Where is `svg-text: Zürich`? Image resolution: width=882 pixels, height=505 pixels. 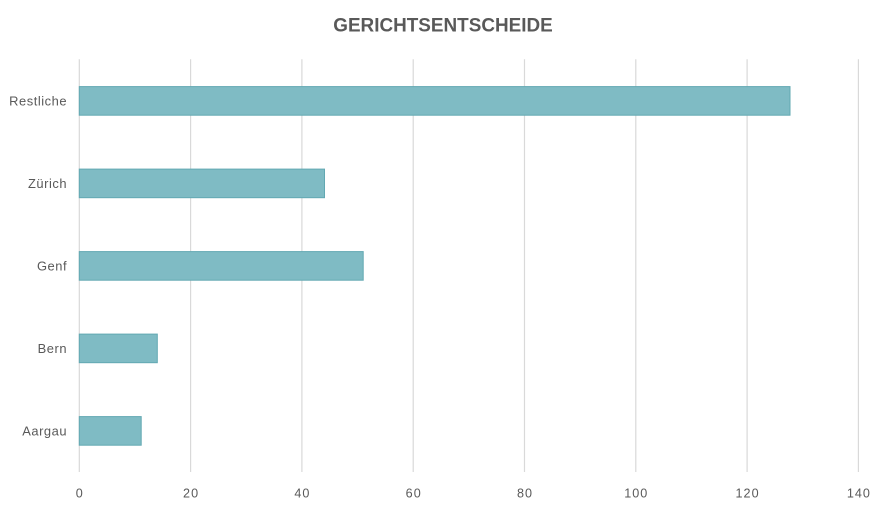
svg-text: Zürich is located at coordinates (47, 183).